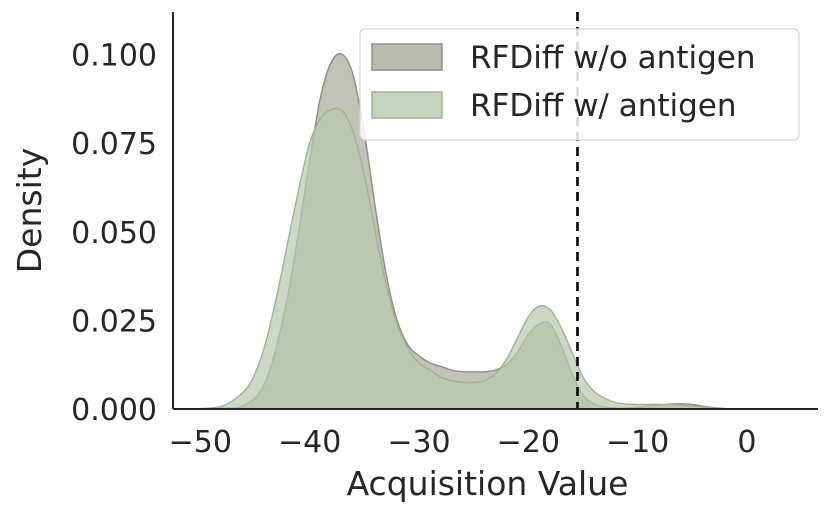  I want to click on x-tick-label: −50, so click(200, 442).